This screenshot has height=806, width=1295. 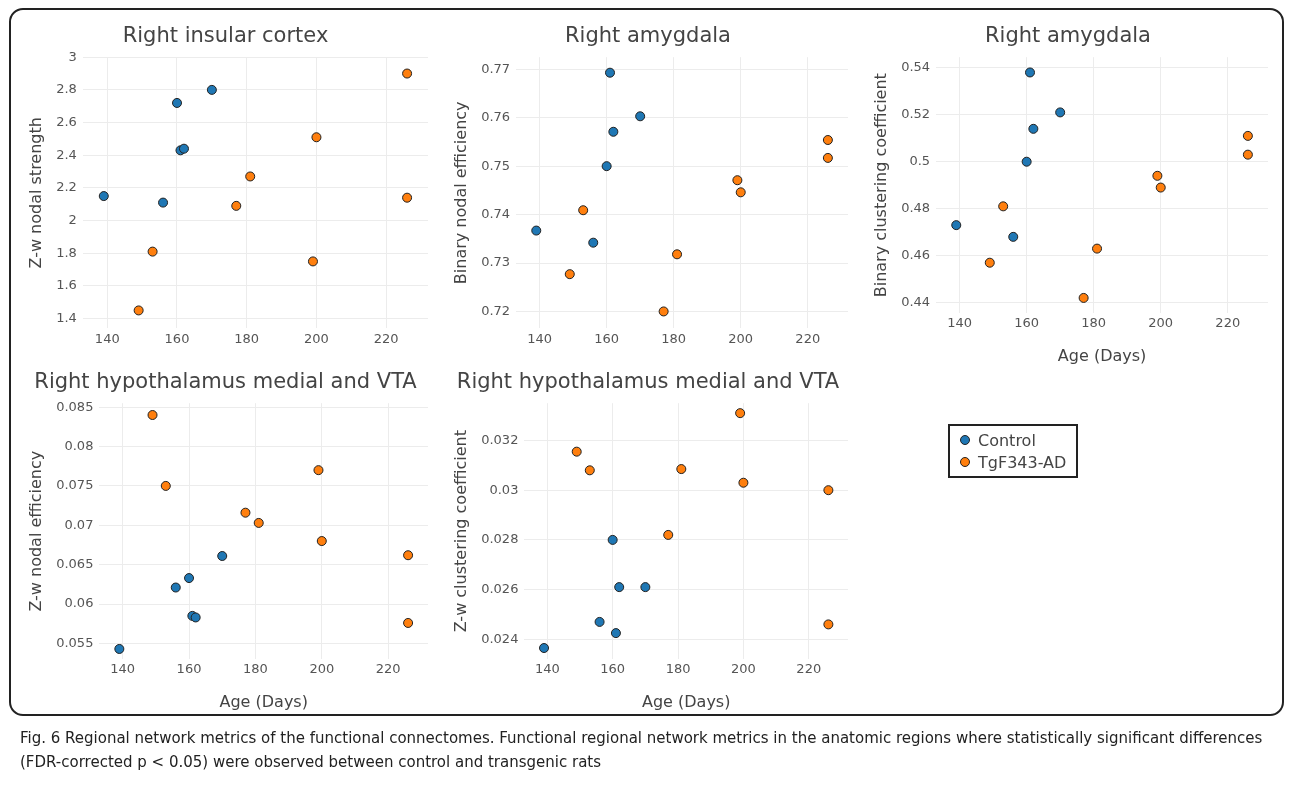 I want to click on y-tick-label: 0.055, so click(x=75, y=642).